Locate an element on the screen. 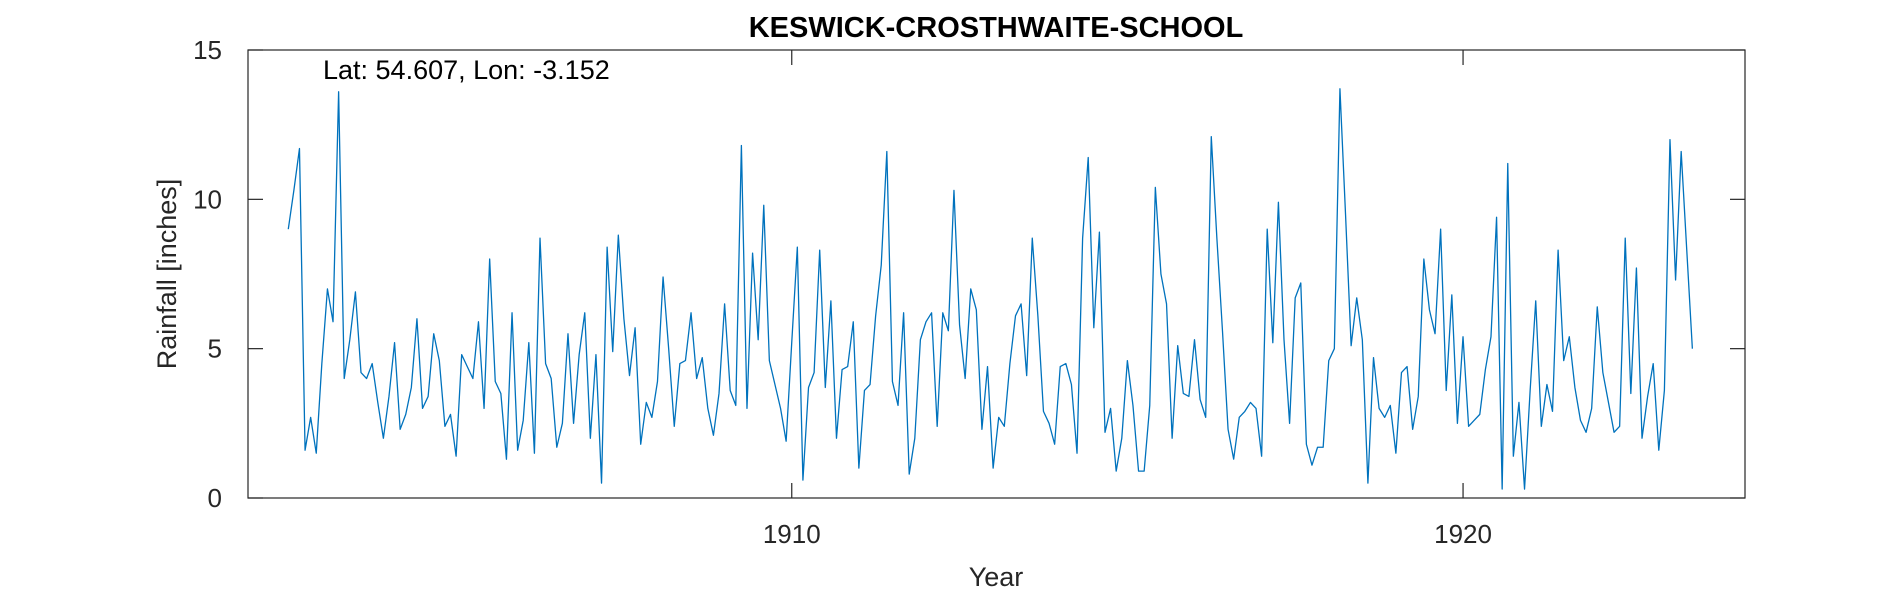 This screenshot has width=1890, height=591. x-tick-label-1910: 1910 is located at coordinates (792, 534).